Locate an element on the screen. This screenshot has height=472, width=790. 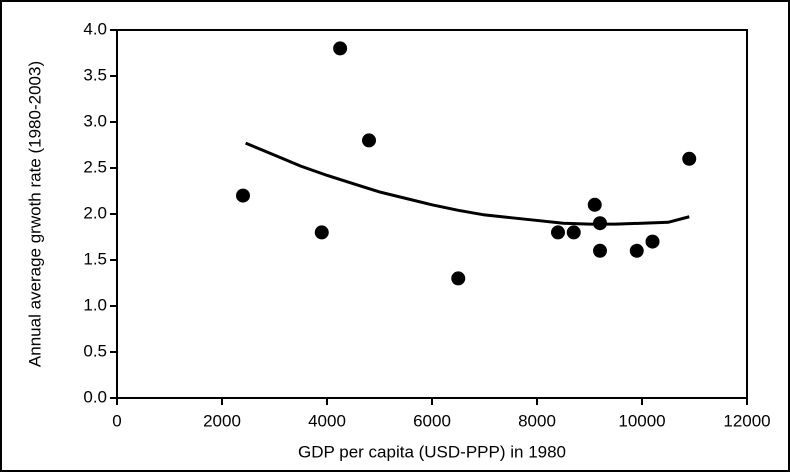
y-tick-label: 1.5 is located at coordinates (95, 258).